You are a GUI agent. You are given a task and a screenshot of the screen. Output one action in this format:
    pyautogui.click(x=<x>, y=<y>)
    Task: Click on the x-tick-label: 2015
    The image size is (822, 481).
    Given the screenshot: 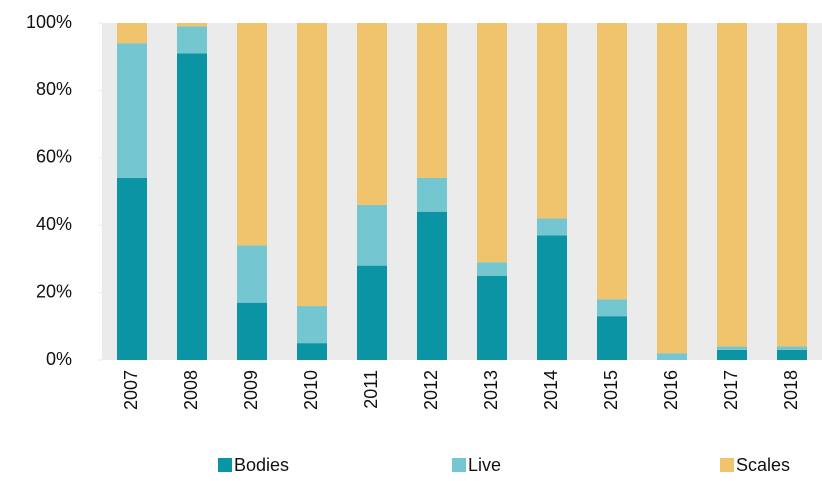 What is the action you would take?
    pyautogui.click(x=611, y=390)
    